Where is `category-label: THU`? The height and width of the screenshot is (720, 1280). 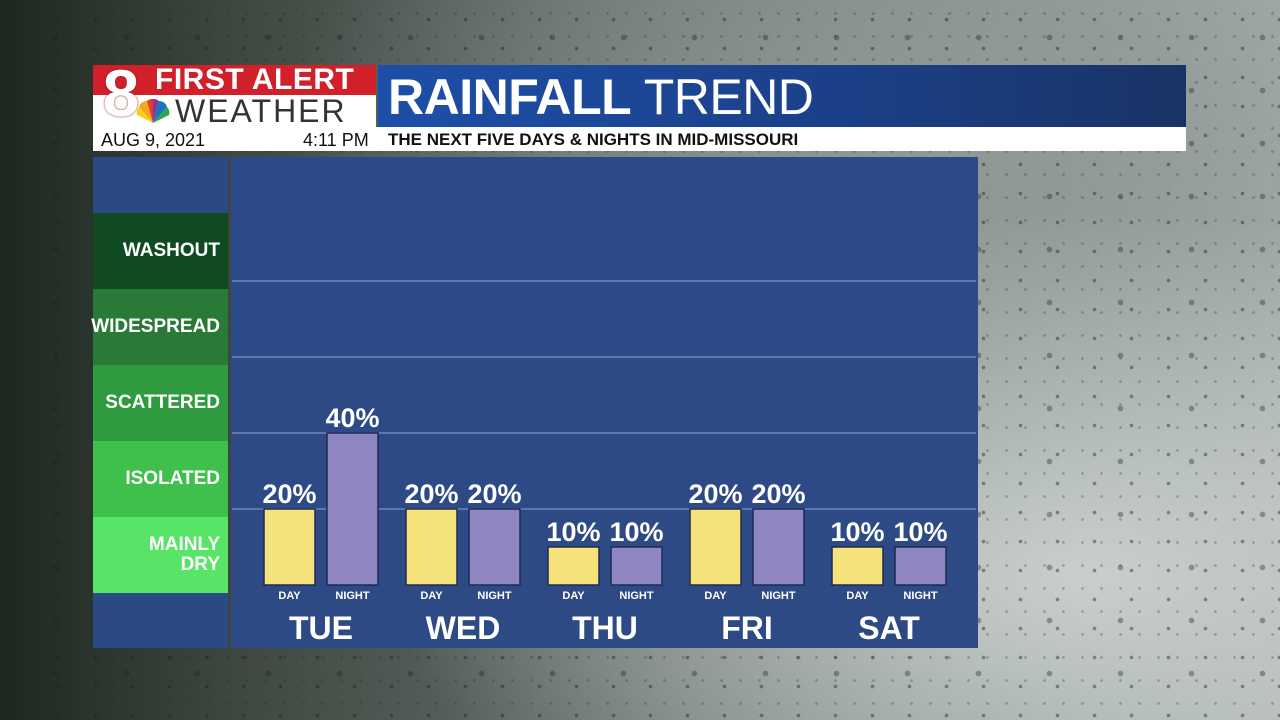 category-label: THU is located at coordinates (605, 628).